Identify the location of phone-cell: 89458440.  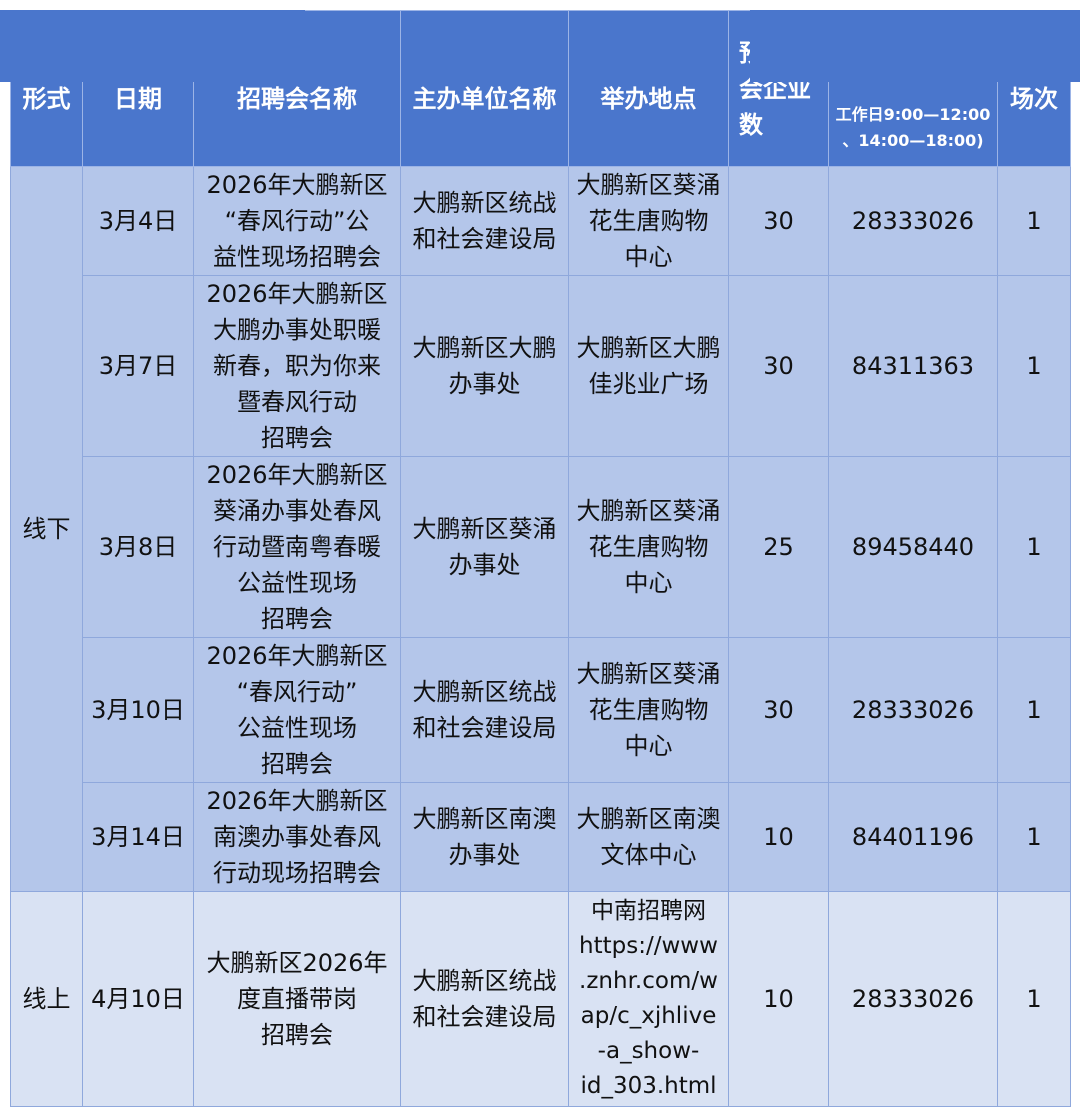
(913, 547).